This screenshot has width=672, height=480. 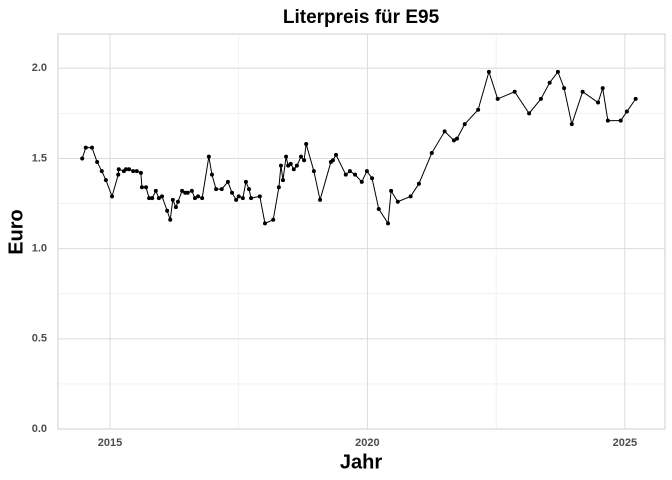 I want to click on y-tick-label: 0.5, so click(x=39, y=339).